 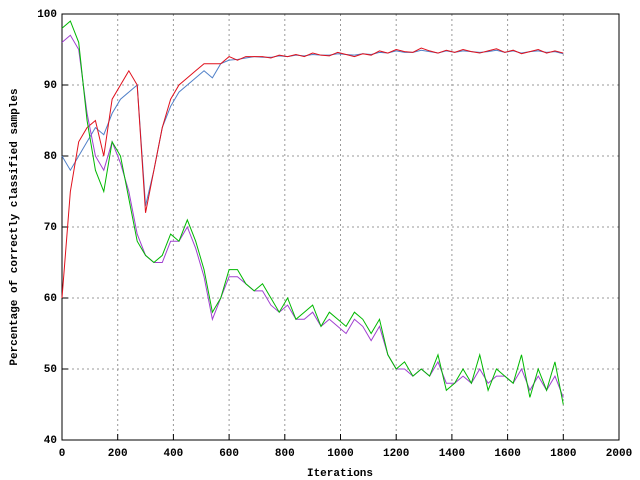 What do you see at coordinates (619, 454) in the screenshot?
I see `x-tick-label: 2000` at bounding box center [619, 454].